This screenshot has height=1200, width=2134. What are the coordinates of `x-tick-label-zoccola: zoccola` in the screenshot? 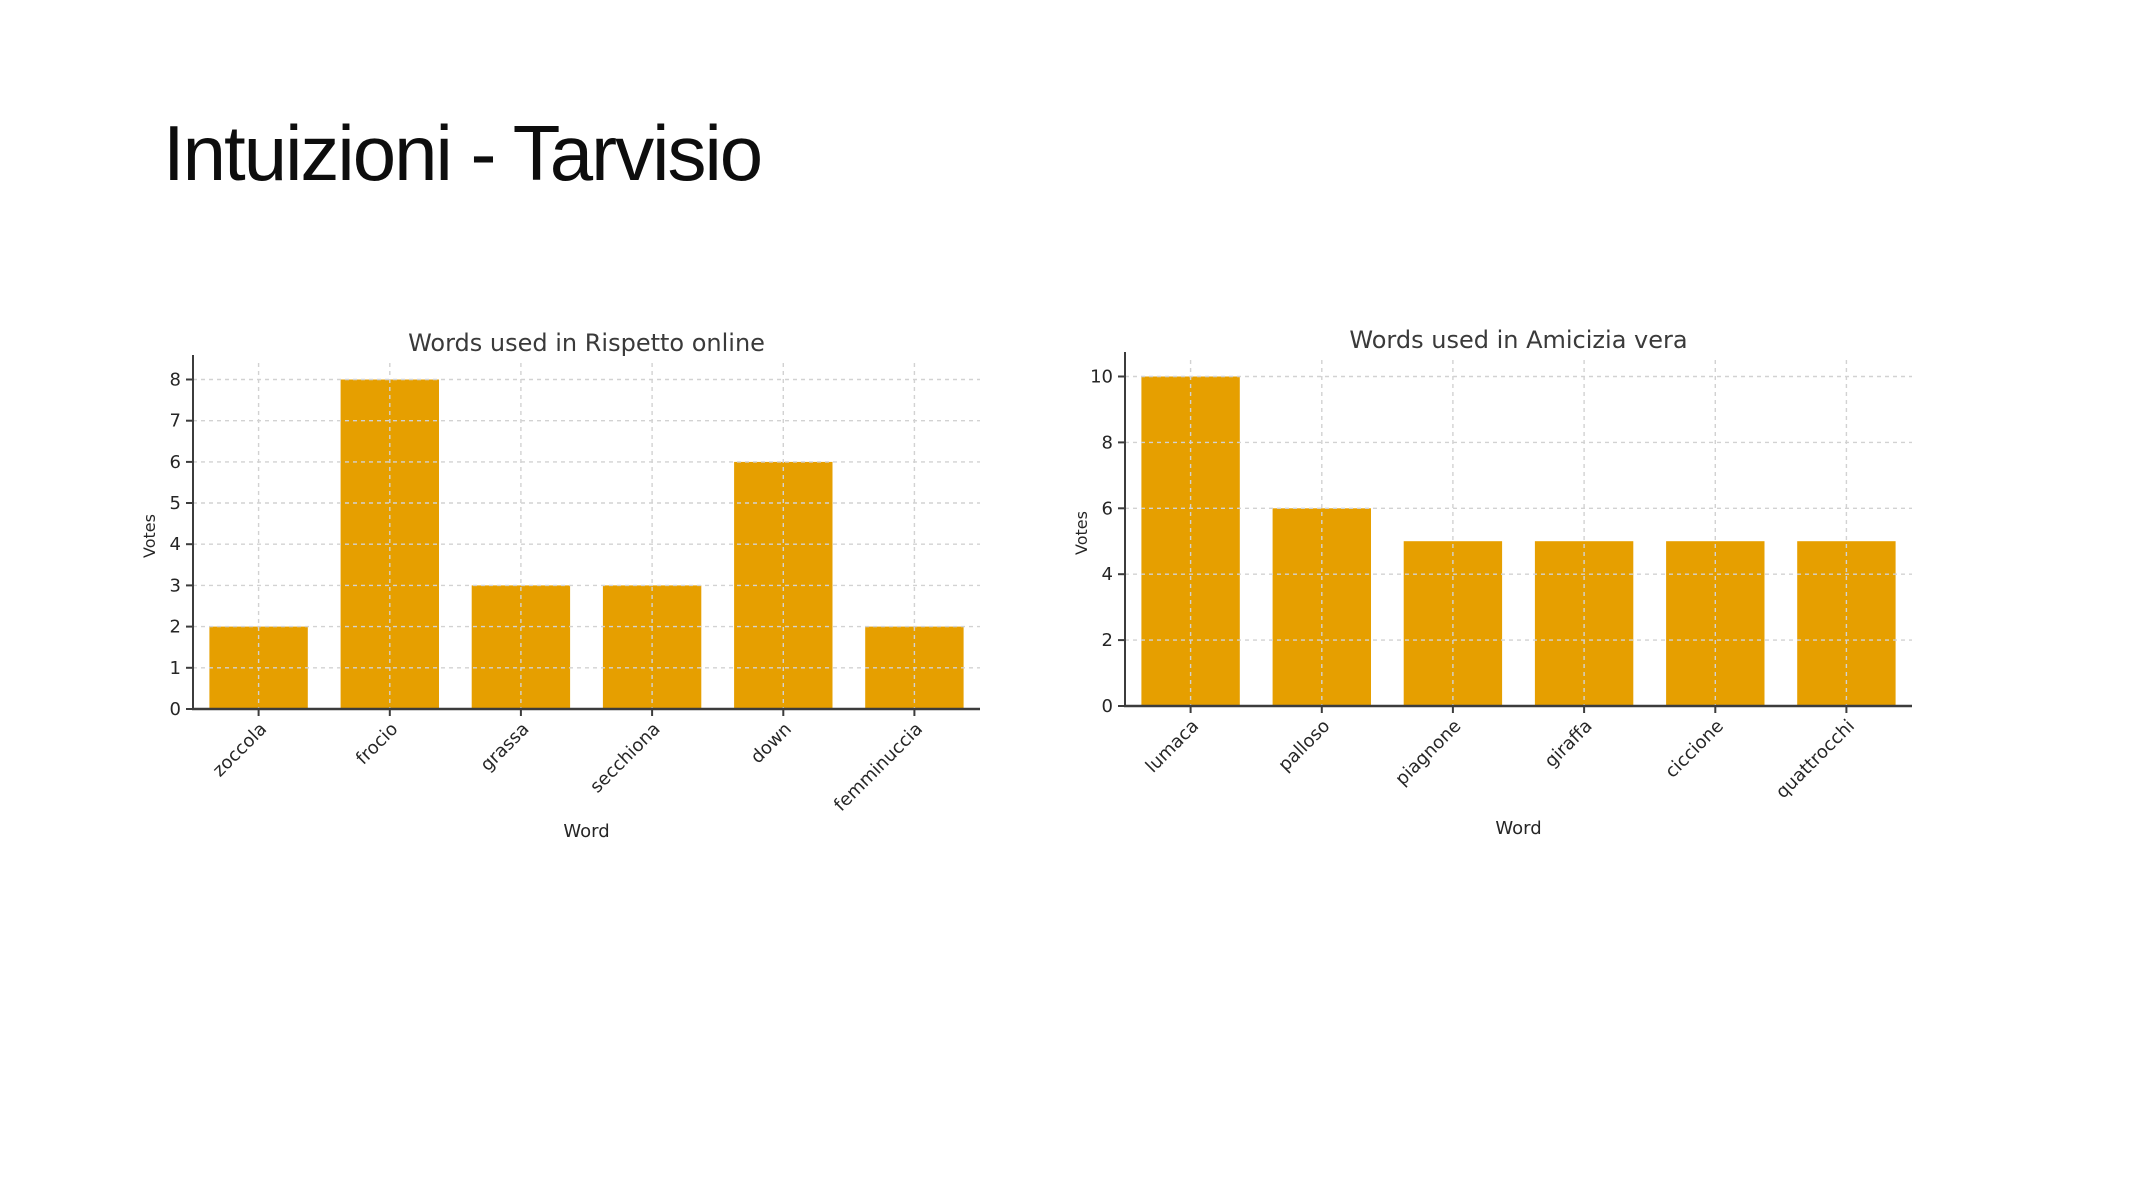 It's located at (240, 750).